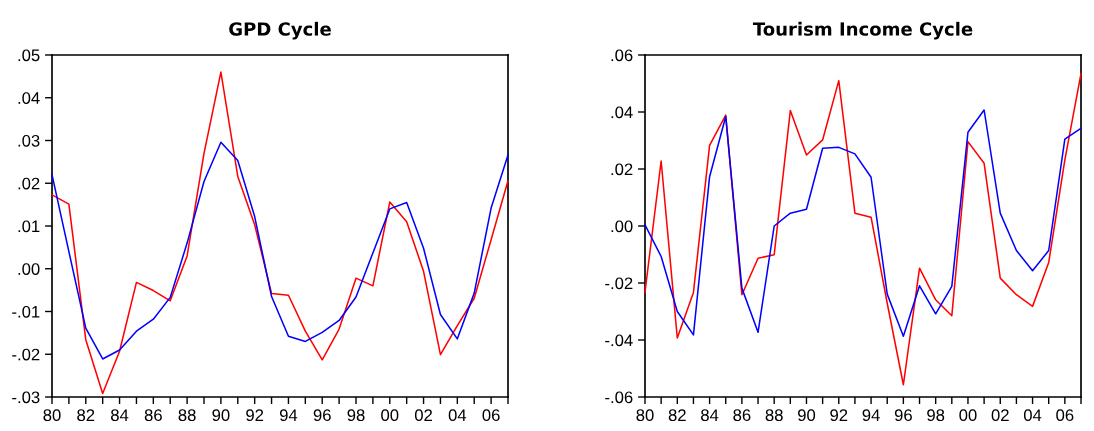 Image resolution: width=1094 pixels, height=431 pixels. I want to click on y-tick-label: .05, so click(29, 55).